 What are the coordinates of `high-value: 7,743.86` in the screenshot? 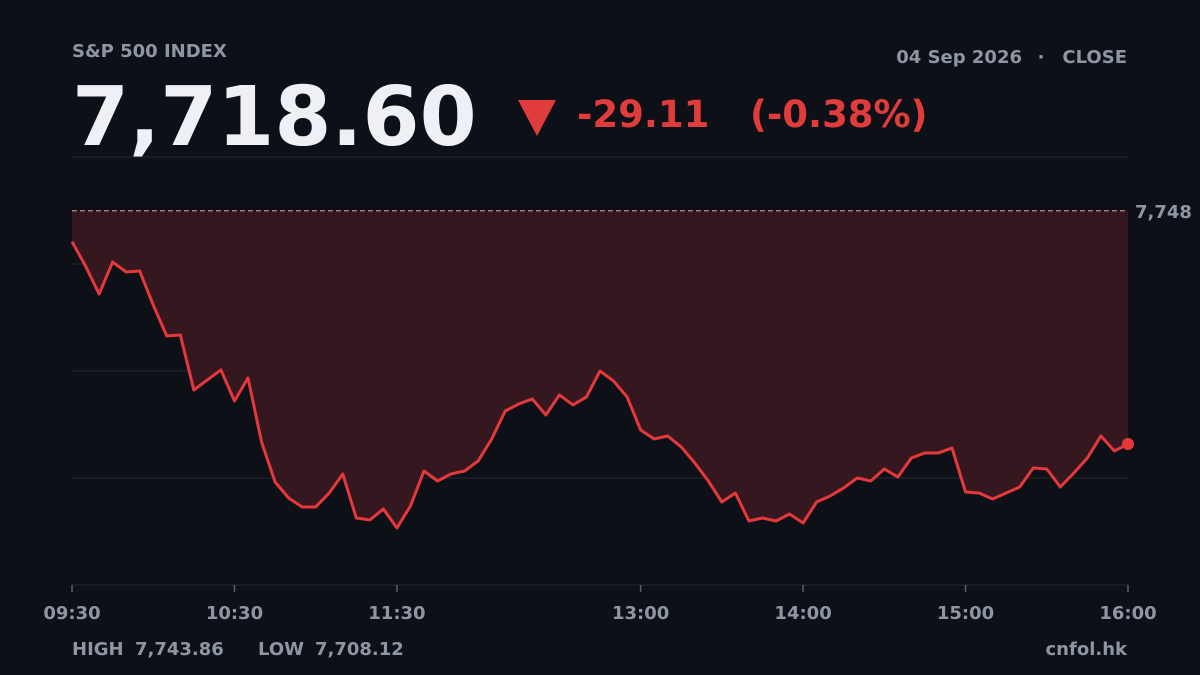 It's located at (179, 649).